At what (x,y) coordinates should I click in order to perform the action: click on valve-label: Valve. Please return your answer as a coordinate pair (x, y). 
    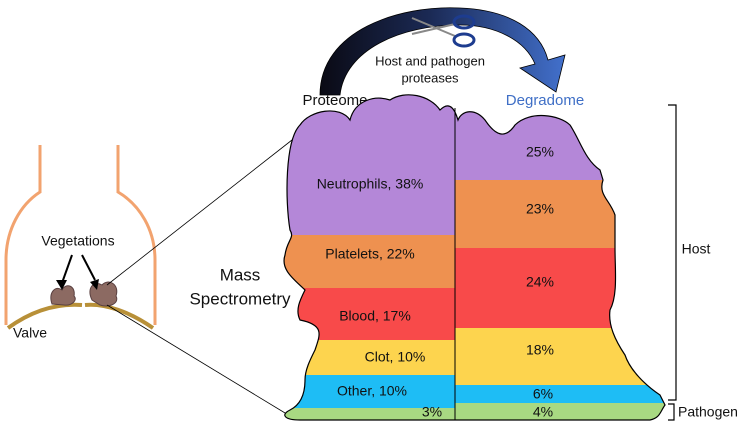
    Looking at the image, I should click on (30, 333).